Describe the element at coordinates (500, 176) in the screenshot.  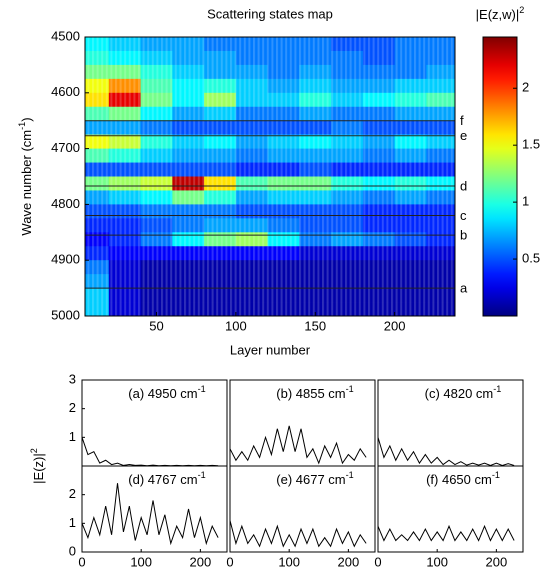
I see `colorbar` at that location.